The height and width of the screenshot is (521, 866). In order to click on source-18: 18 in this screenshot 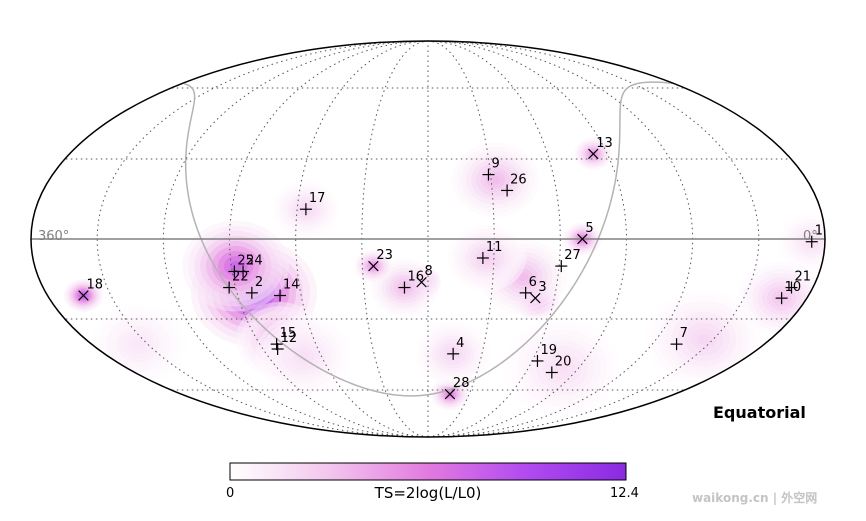, I will do `click(90, 289)`.